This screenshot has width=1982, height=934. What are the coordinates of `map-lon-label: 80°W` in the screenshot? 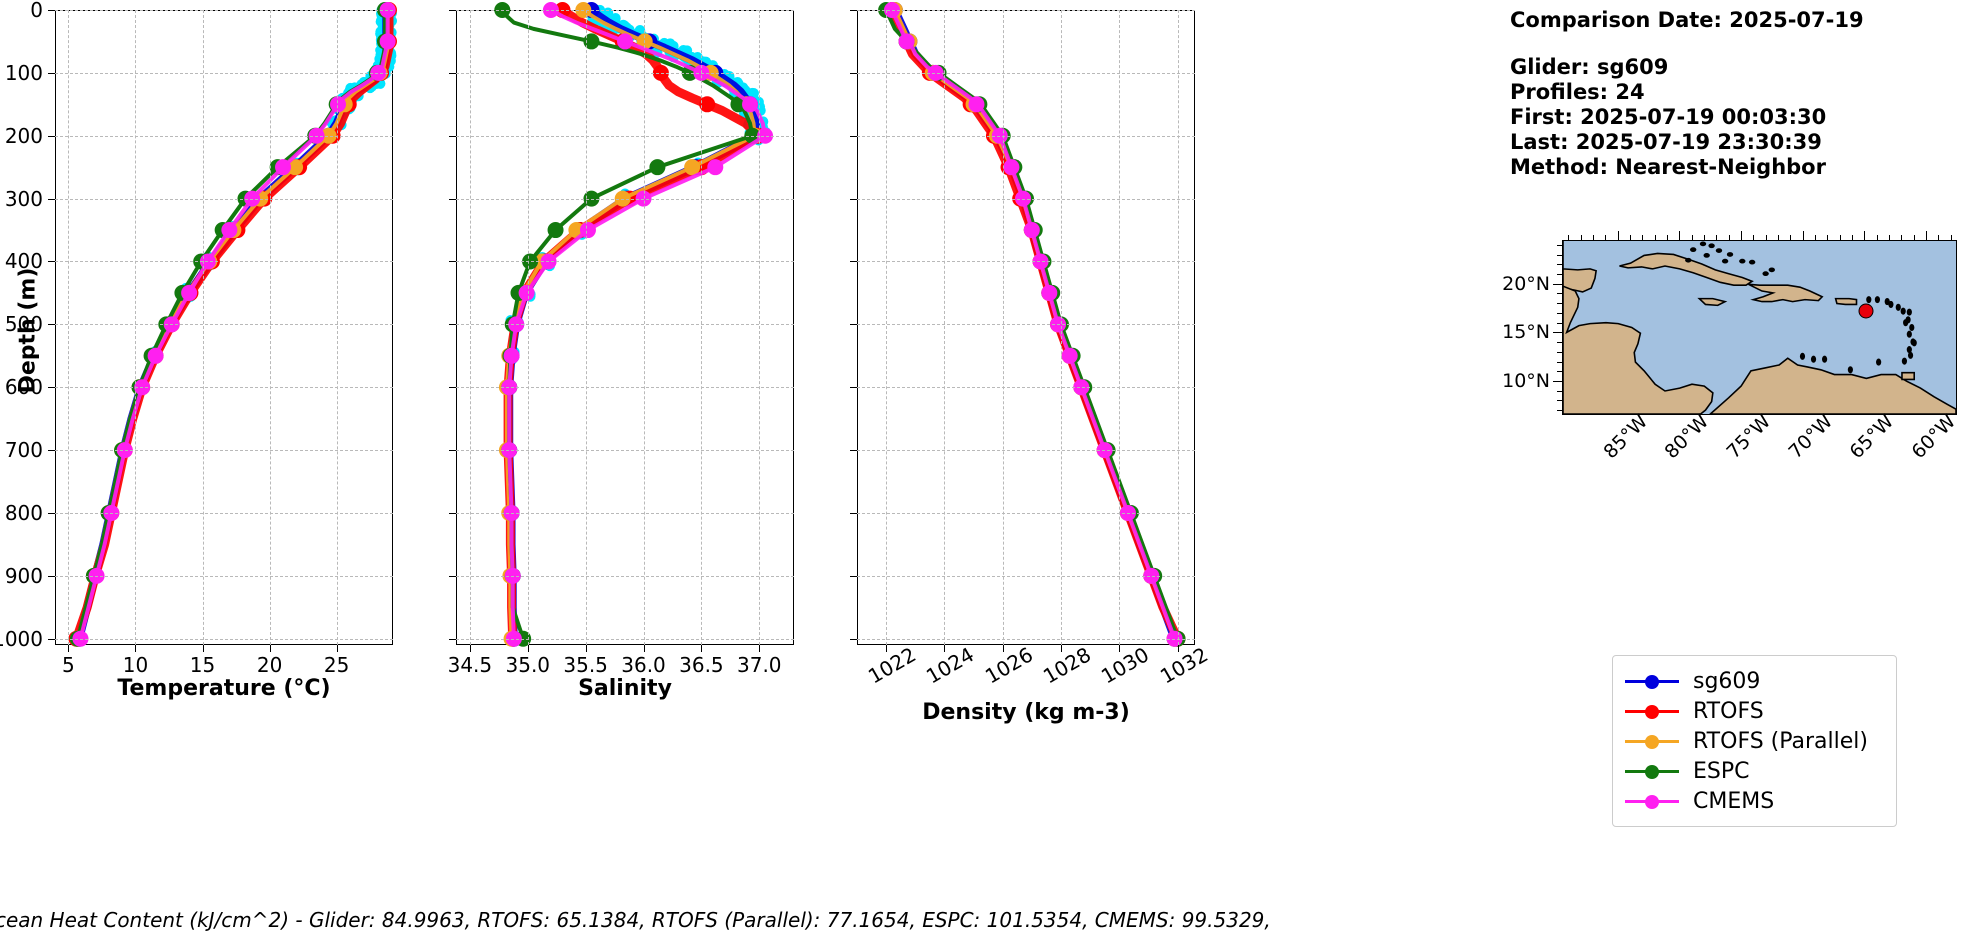 It's located at (1687, 437).